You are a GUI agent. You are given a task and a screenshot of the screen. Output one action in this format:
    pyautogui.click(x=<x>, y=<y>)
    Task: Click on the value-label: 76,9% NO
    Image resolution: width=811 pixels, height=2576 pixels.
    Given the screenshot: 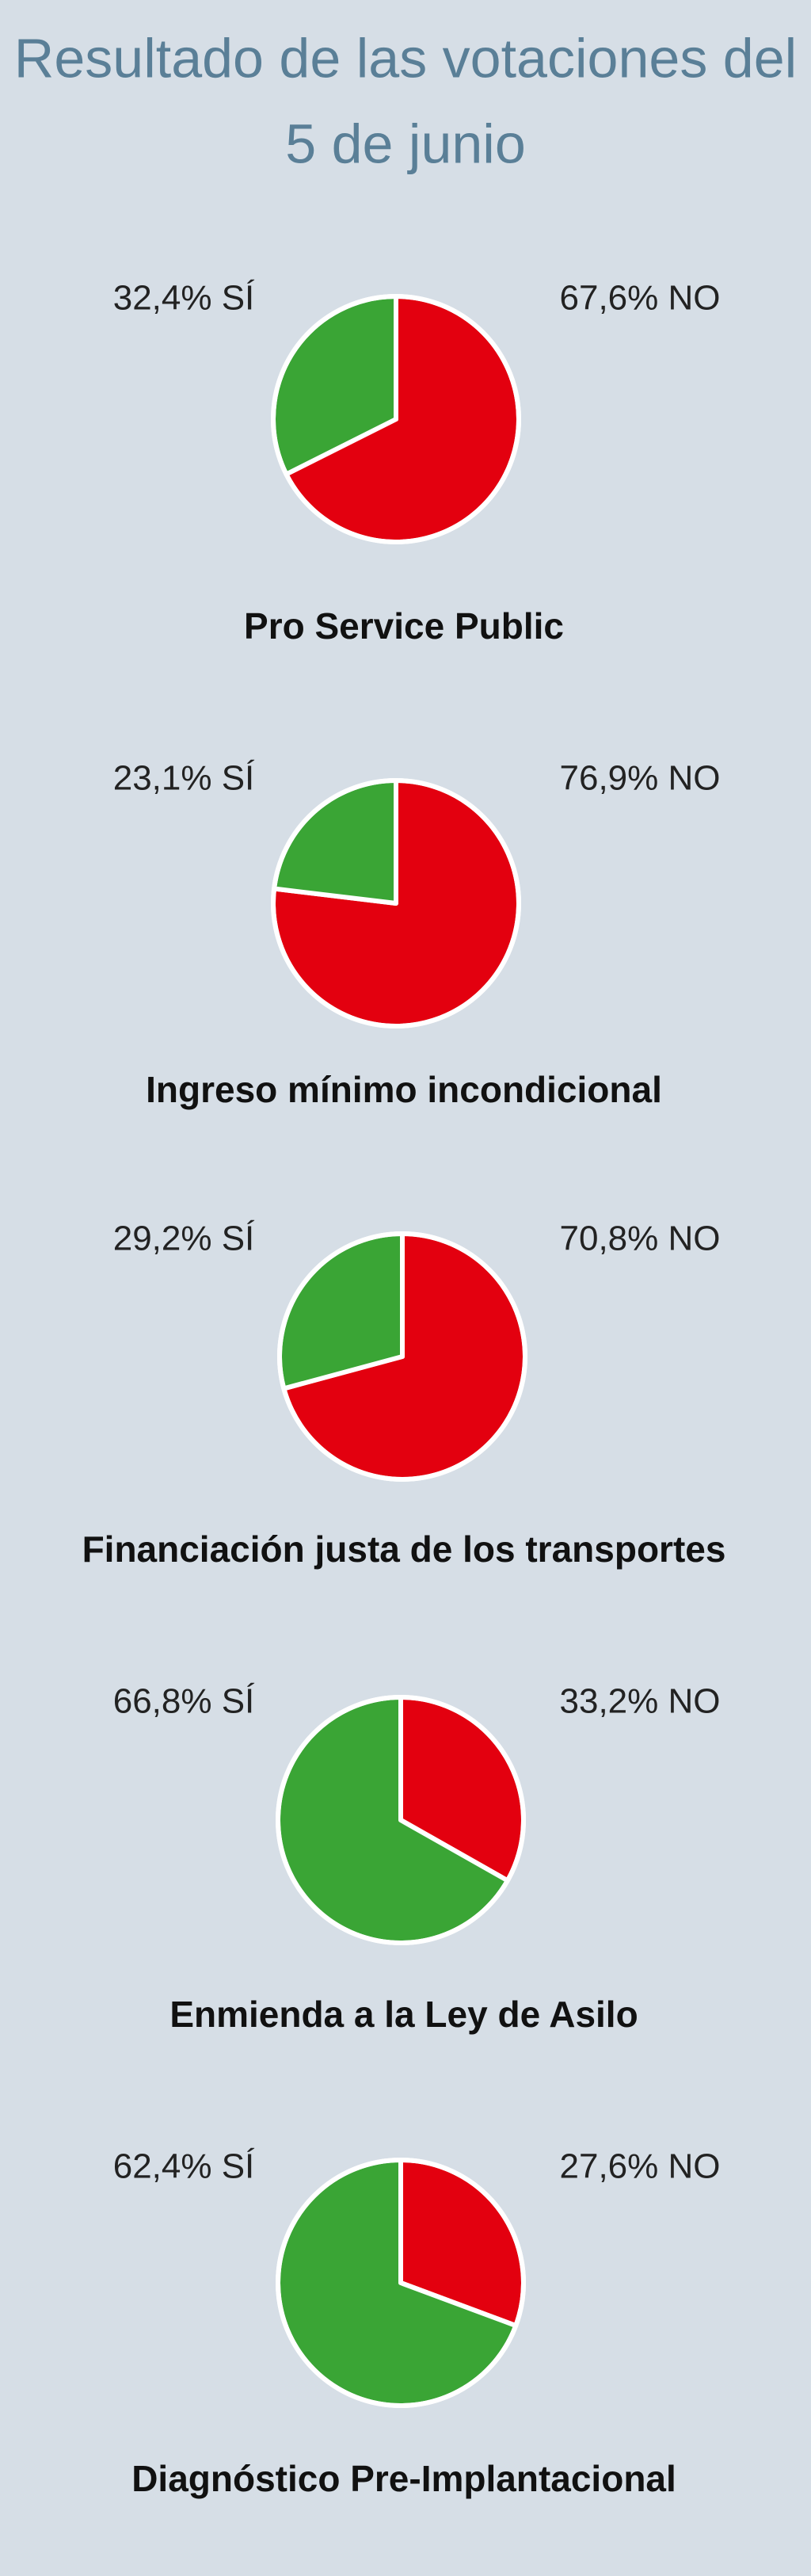 What is the action you would take?
    pyautogui.click(x=640, y=778)
    